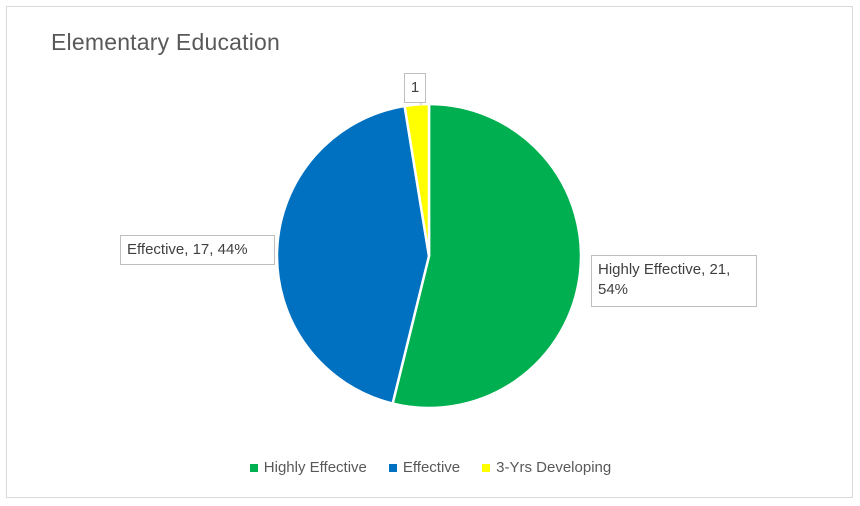 This screenshot has width=860, height=506. I want to click on slice-effective, so click(353, 254).